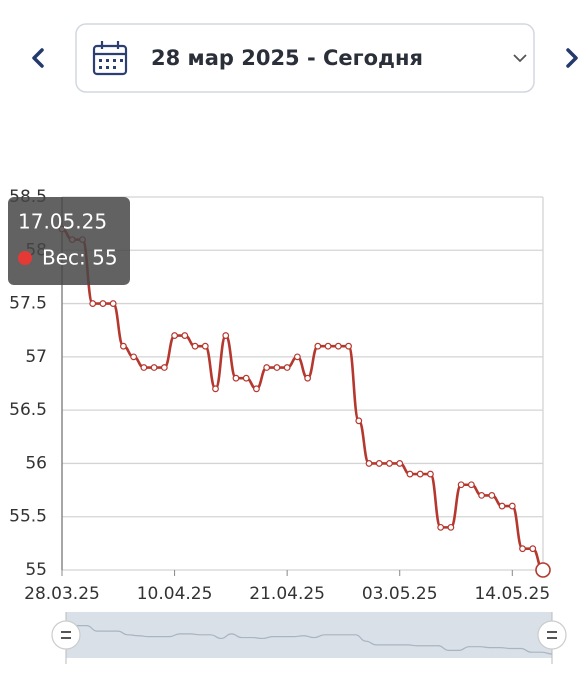 The height and width of the screenshot is (684, 582). I want to click on x-tick-label: 28.03.25, so click(62, 594).